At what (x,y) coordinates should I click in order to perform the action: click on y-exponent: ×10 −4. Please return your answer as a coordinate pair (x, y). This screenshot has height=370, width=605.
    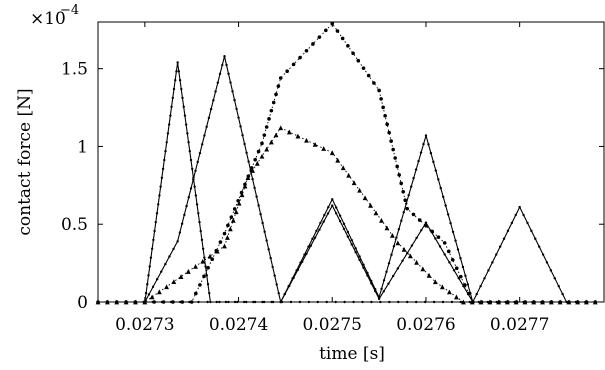
    Looking at the image, I should click on (54, 16).